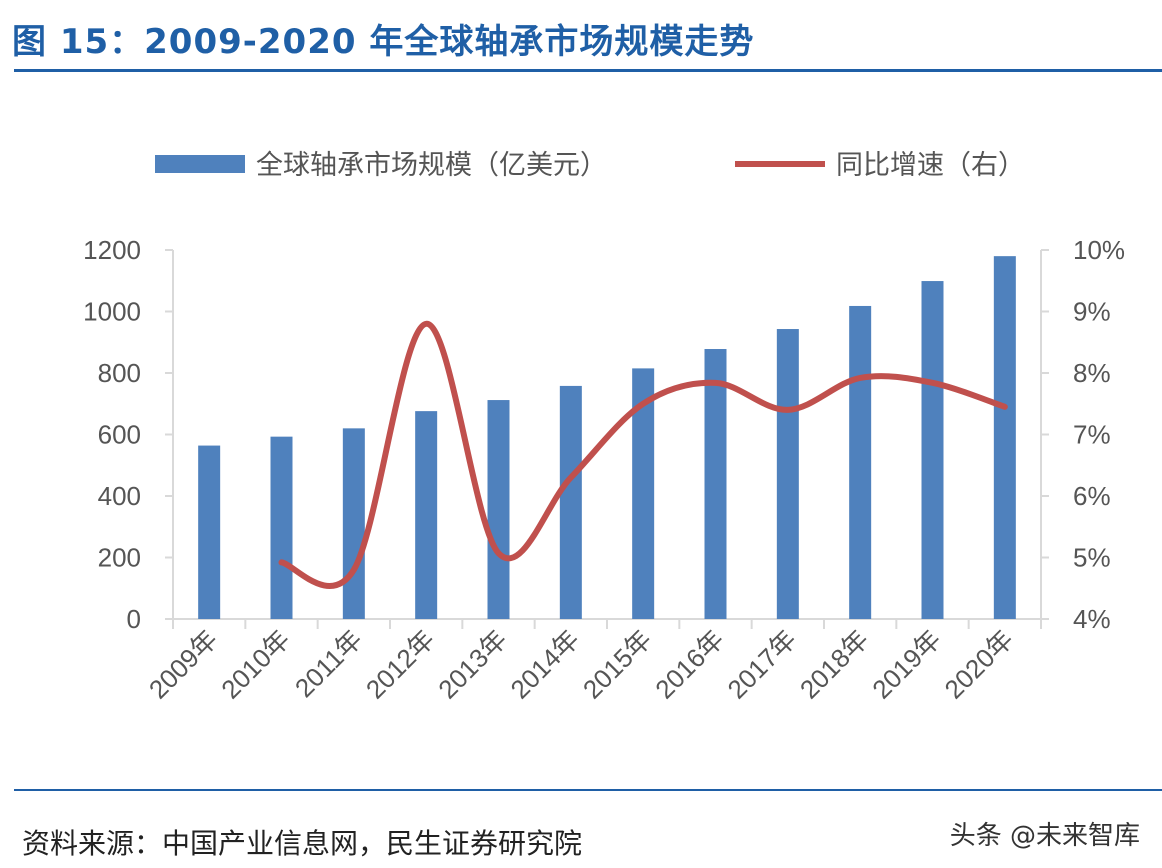 This screenshot has height=868, width=1162. What do you see at coordinates (1044, 836) in the screenshot?
I see `watermark: 头条 @未来智库` at bounding box center [1044, 836].